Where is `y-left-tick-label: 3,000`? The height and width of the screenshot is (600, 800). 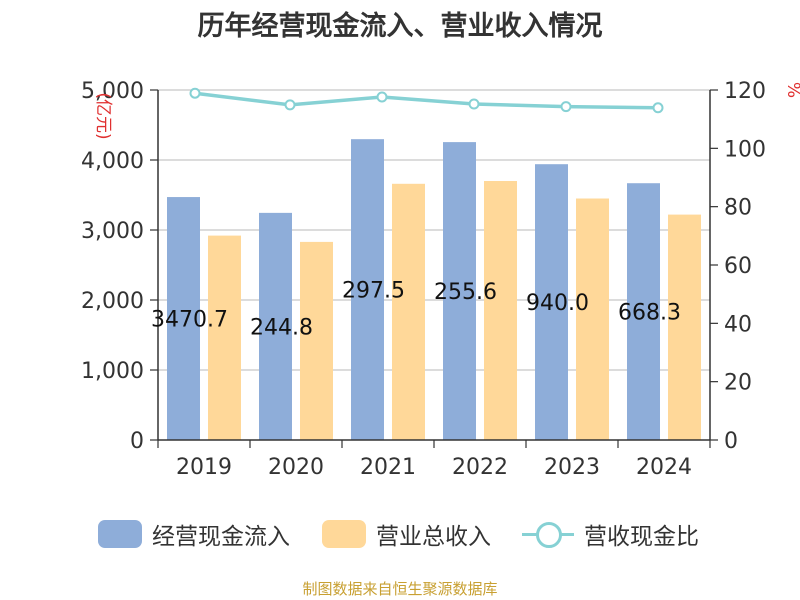
y-left-tick-label: 3,000 is located at coordinates (112, 231).